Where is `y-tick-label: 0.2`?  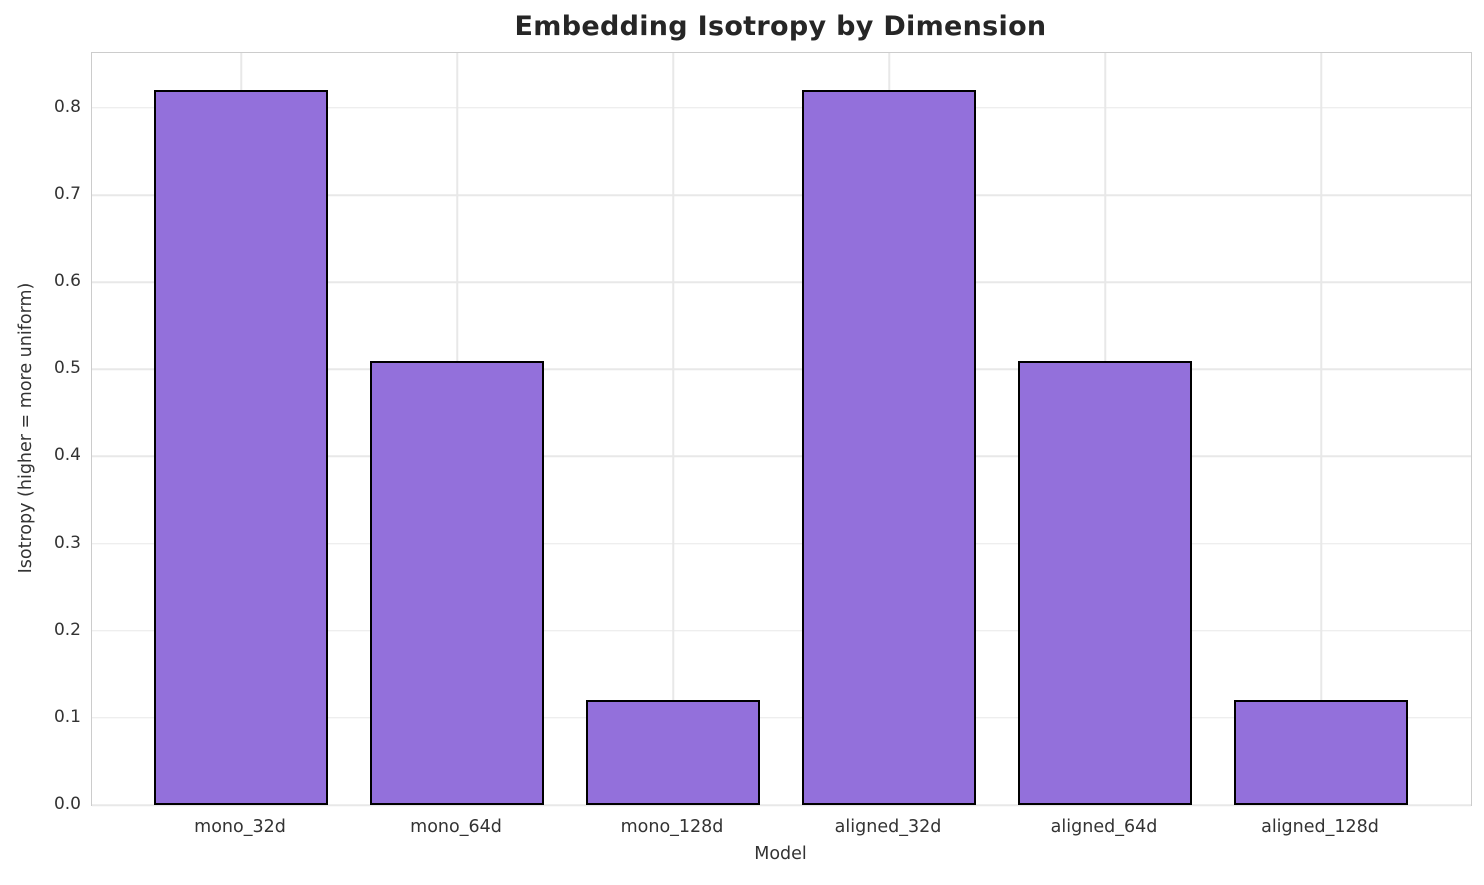
y-tick-label: 0.2 is located at coordinates (67, 629).